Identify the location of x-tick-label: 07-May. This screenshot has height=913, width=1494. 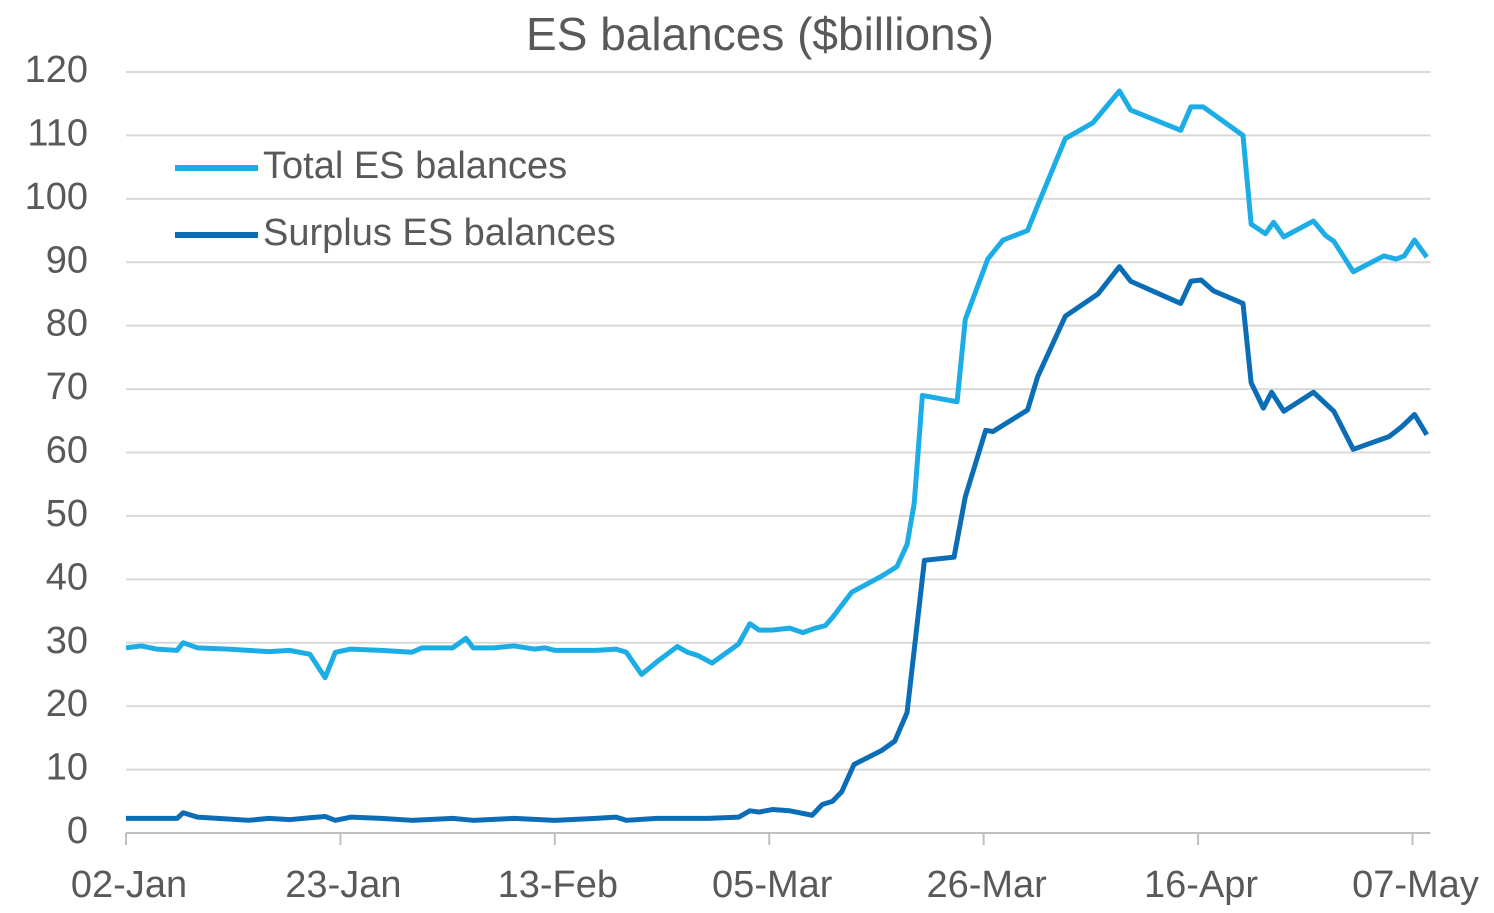
(1415, 885).